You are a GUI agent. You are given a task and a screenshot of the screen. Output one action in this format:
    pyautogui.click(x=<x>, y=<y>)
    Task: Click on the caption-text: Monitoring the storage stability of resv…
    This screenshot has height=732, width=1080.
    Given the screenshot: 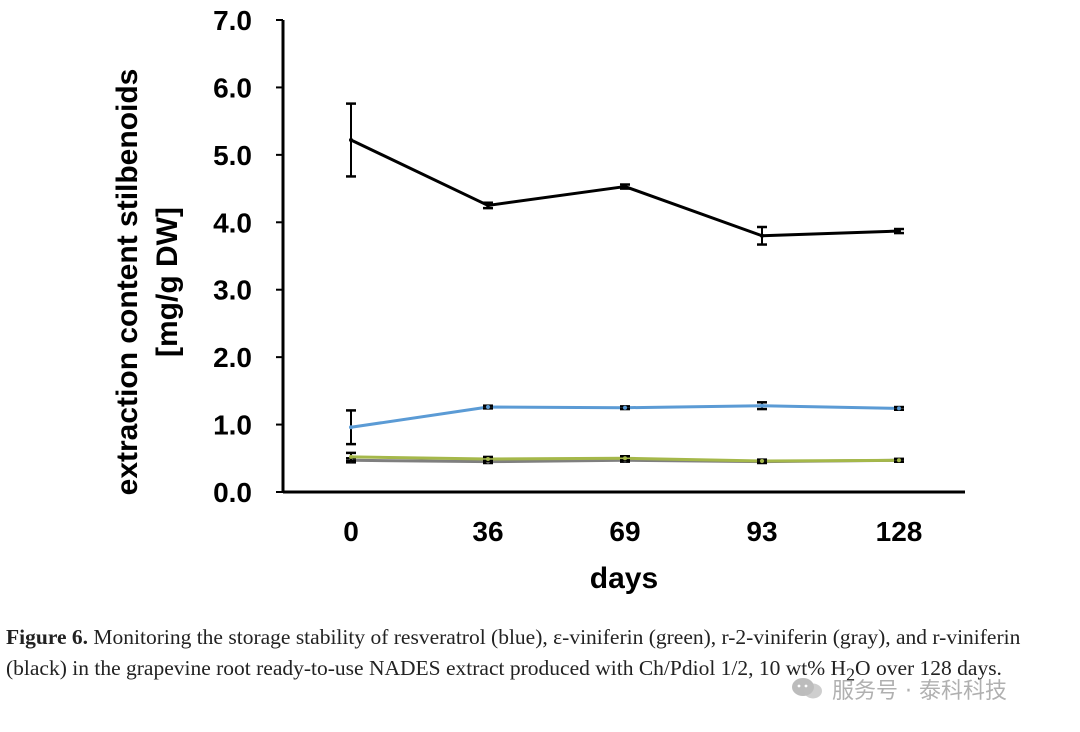 What is the action you would take?
    pyautogui.click(x=513, y=652)
    